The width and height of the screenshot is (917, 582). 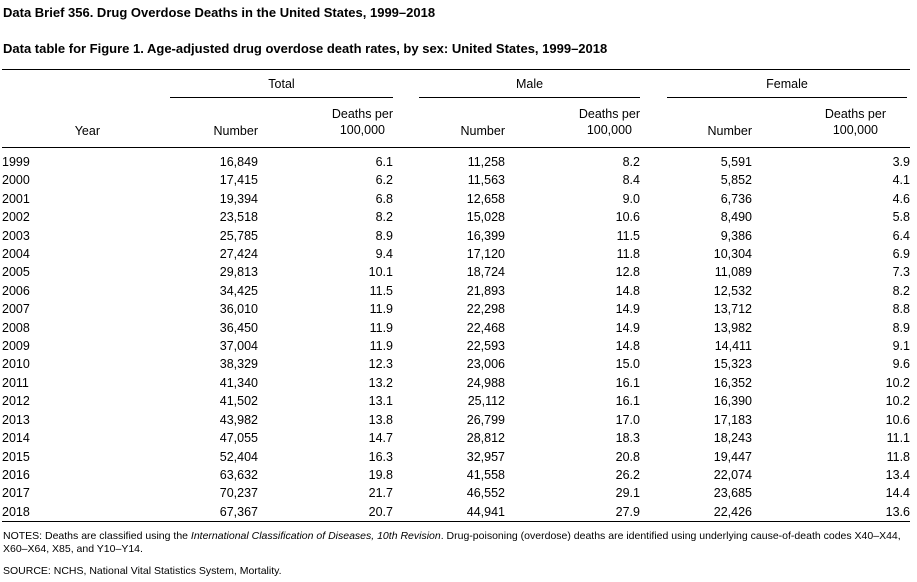 I want to click on cell-female-rate: 7.3, so click(x=901, y=272).